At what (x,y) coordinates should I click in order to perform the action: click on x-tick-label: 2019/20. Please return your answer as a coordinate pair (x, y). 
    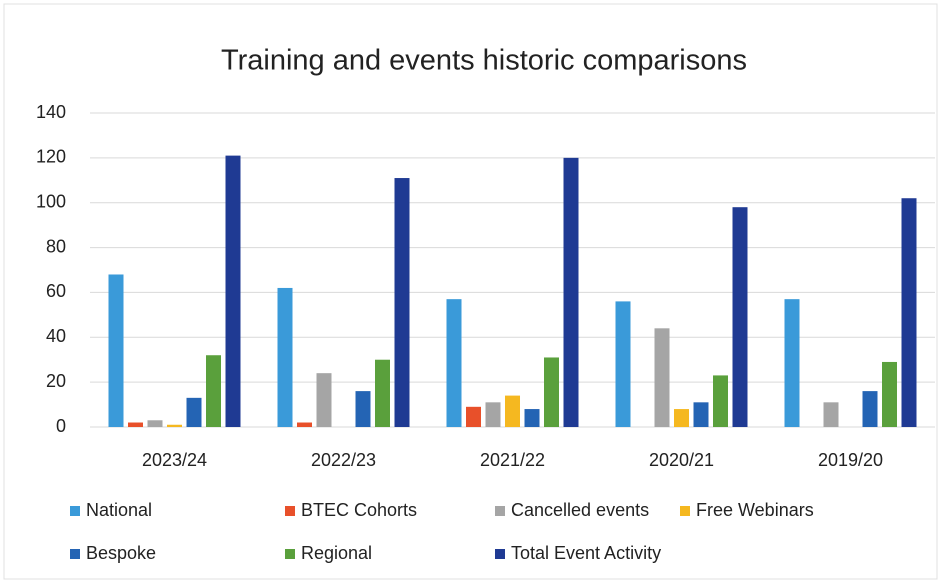
    Looking at the image, I should click on (850, 460).